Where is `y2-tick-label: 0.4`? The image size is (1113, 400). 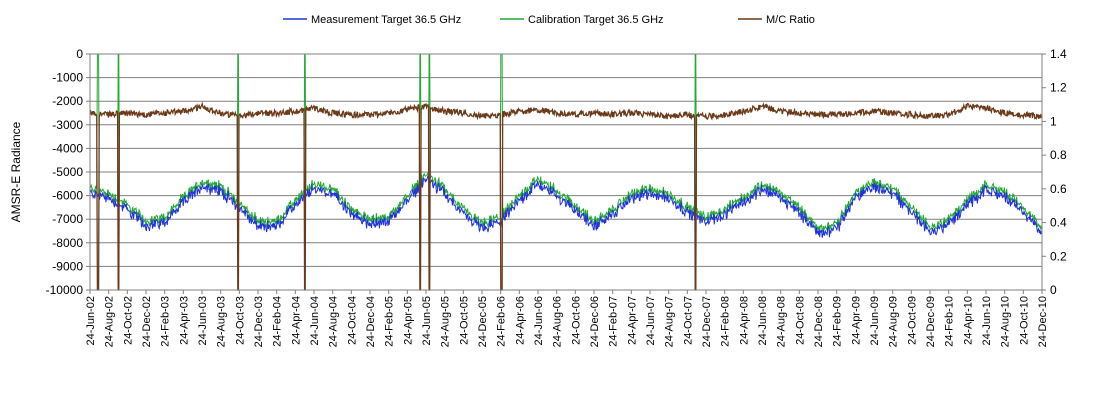 y2-tick-label: 0.4 is located at coordinates (1058, 223).